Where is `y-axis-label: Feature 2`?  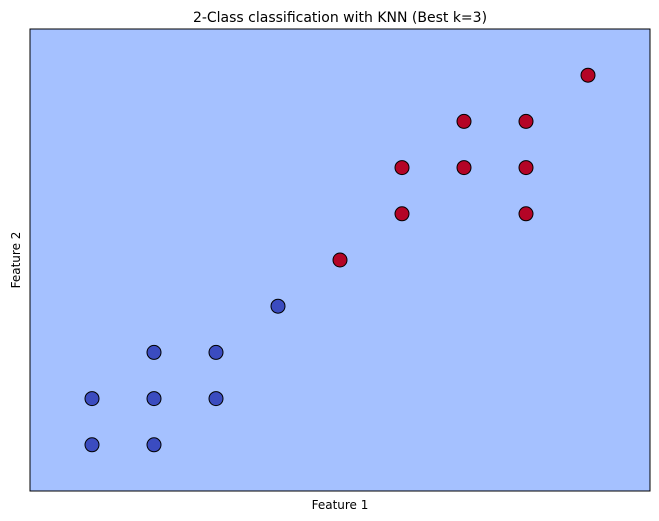
y-axis-label: Feature 2 is located at coordinates (16, 260).